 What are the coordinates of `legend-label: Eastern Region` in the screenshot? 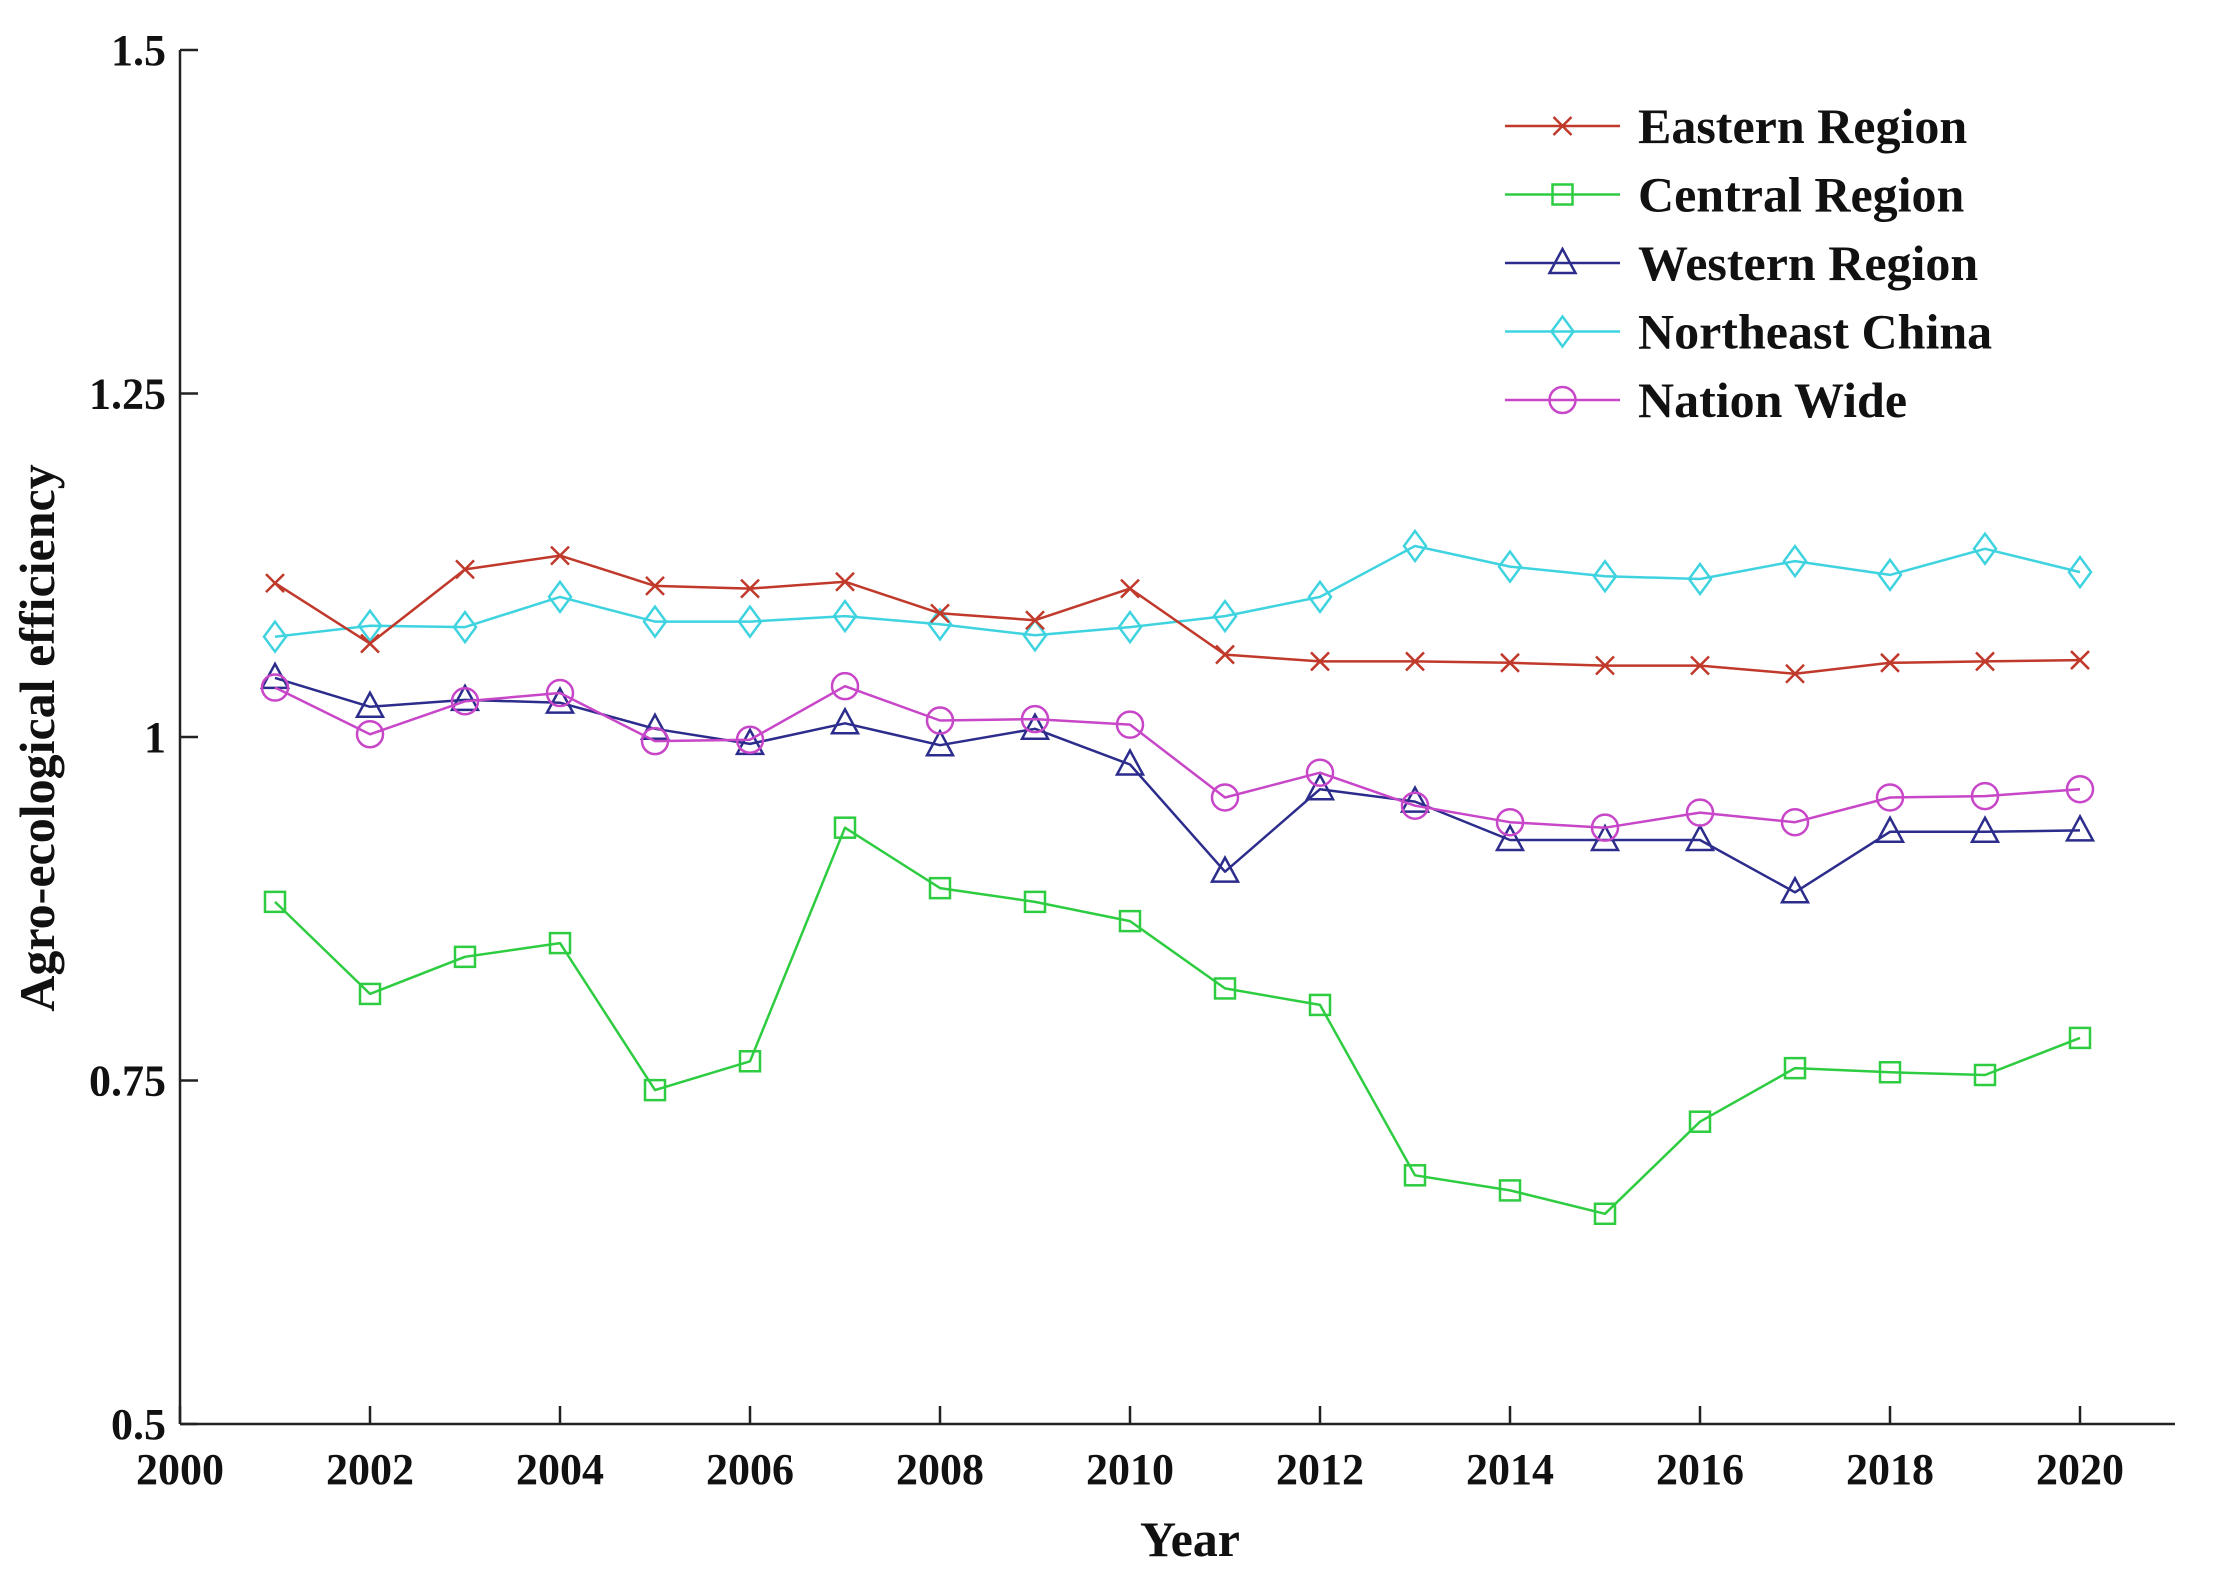 It's located at (1802, 126).